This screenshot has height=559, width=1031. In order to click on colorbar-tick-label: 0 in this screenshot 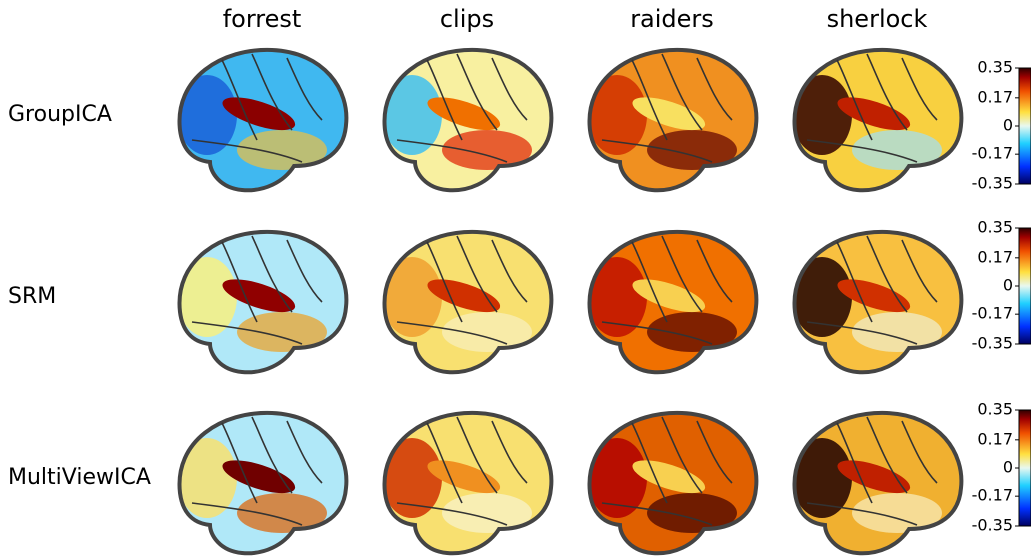, I will do `click(1008, 125)`.